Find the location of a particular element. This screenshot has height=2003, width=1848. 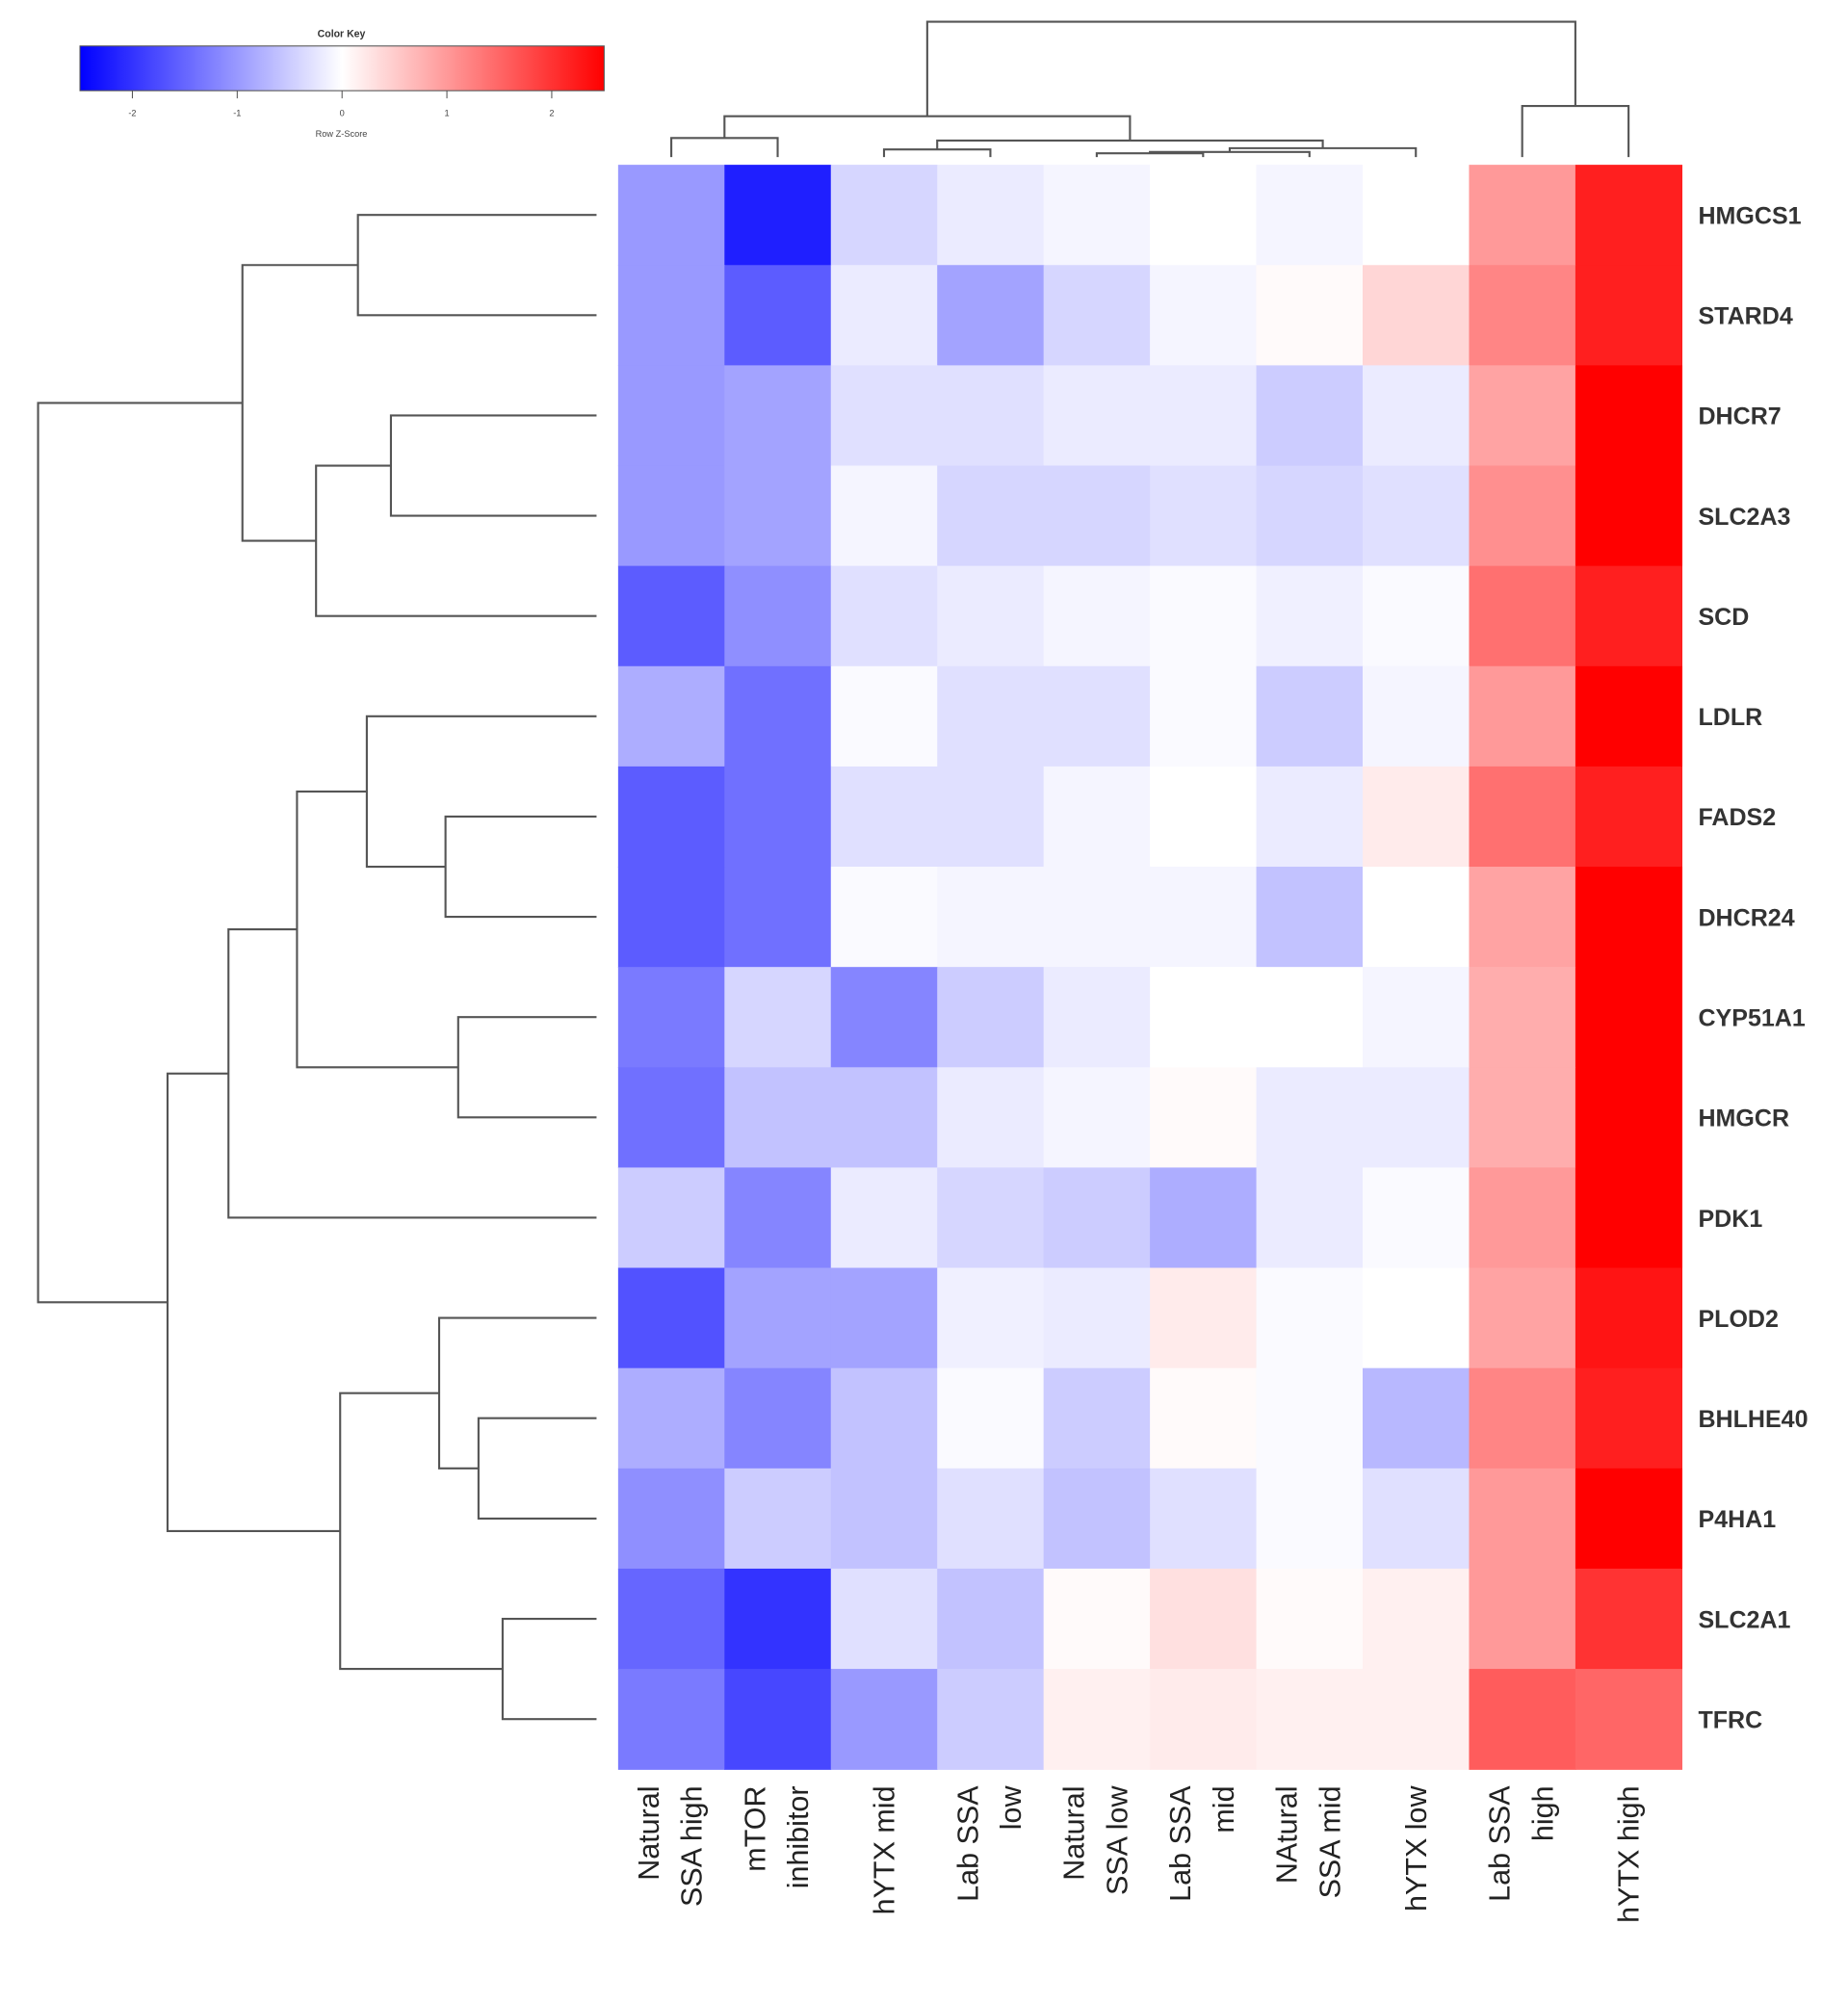

column-label: Natural SSA high is located at coordinates (671, 1846).